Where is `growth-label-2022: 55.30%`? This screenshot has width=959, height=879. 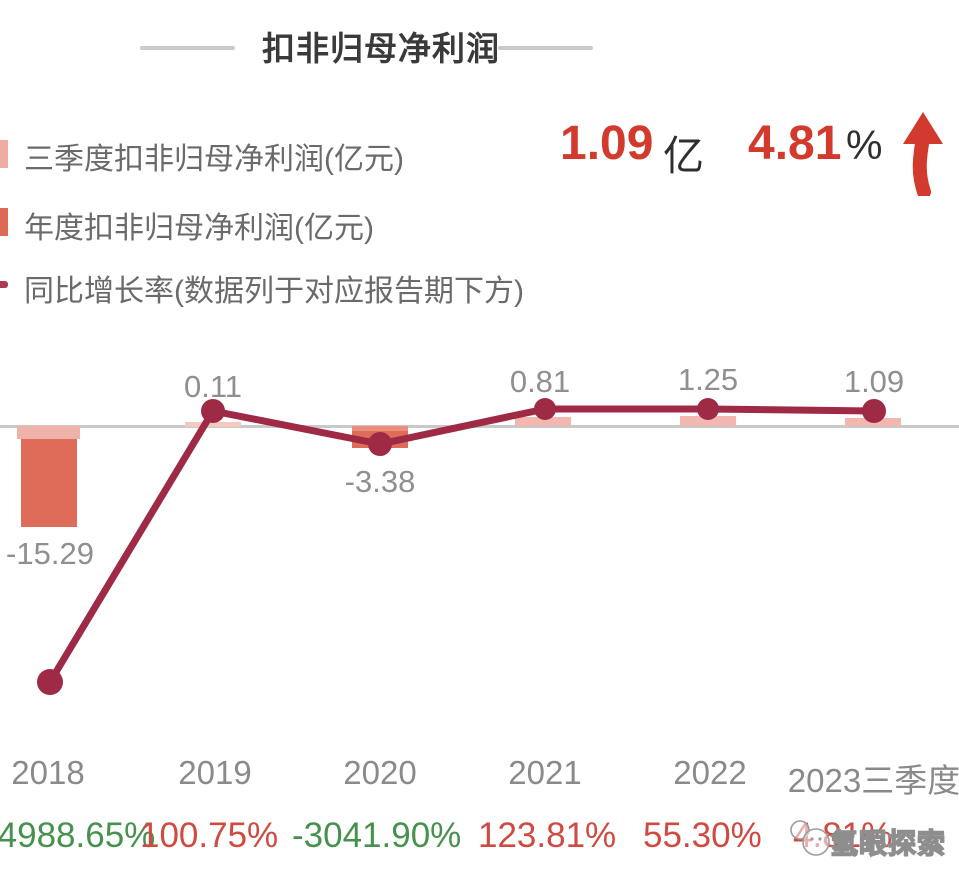
growth-label-2022: 55.30% is located at coordinates (702, 835).